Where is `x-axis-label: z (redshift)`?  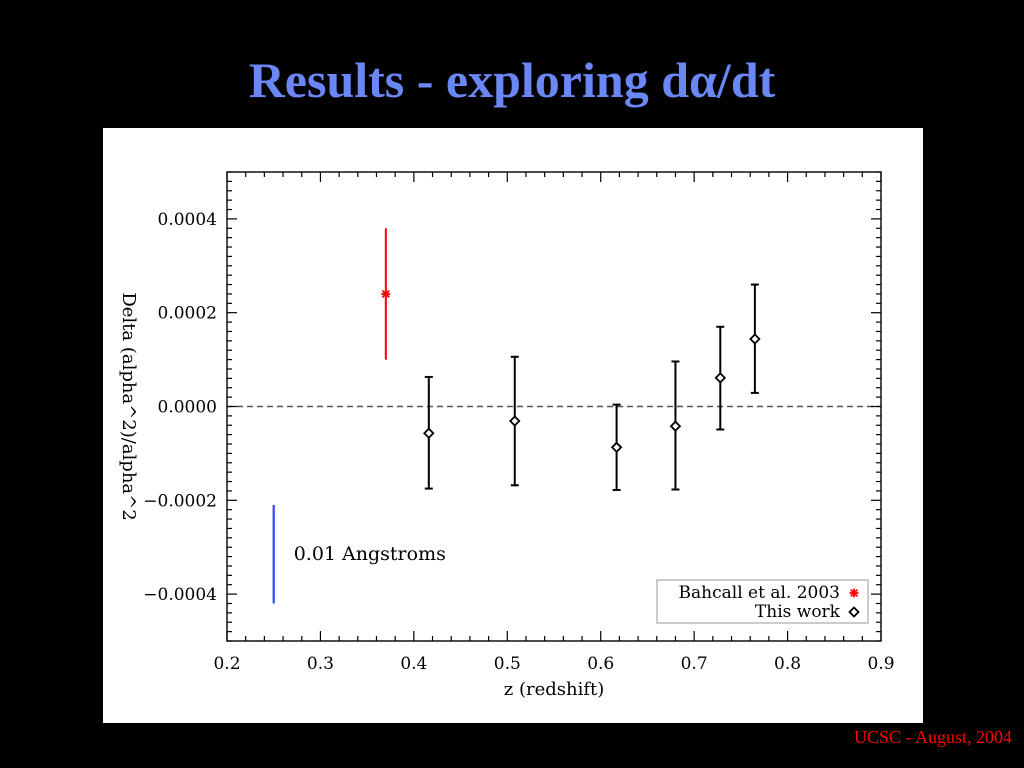 x-axis-label: z (redshift) is located at coordinates (554, 689).